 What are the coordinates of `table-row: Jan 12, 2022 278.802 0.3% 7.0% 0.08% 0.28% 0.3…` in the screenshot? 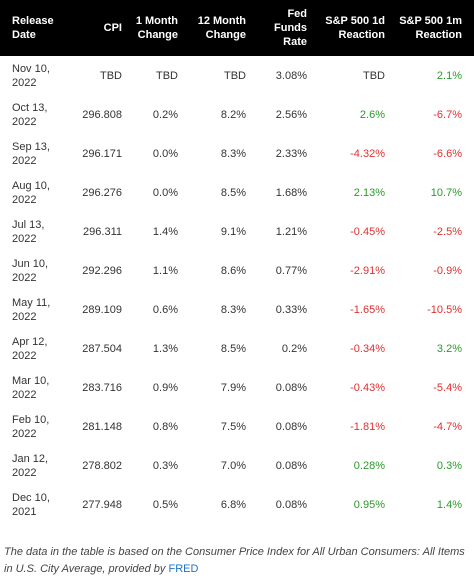 It's located at (237, 465).